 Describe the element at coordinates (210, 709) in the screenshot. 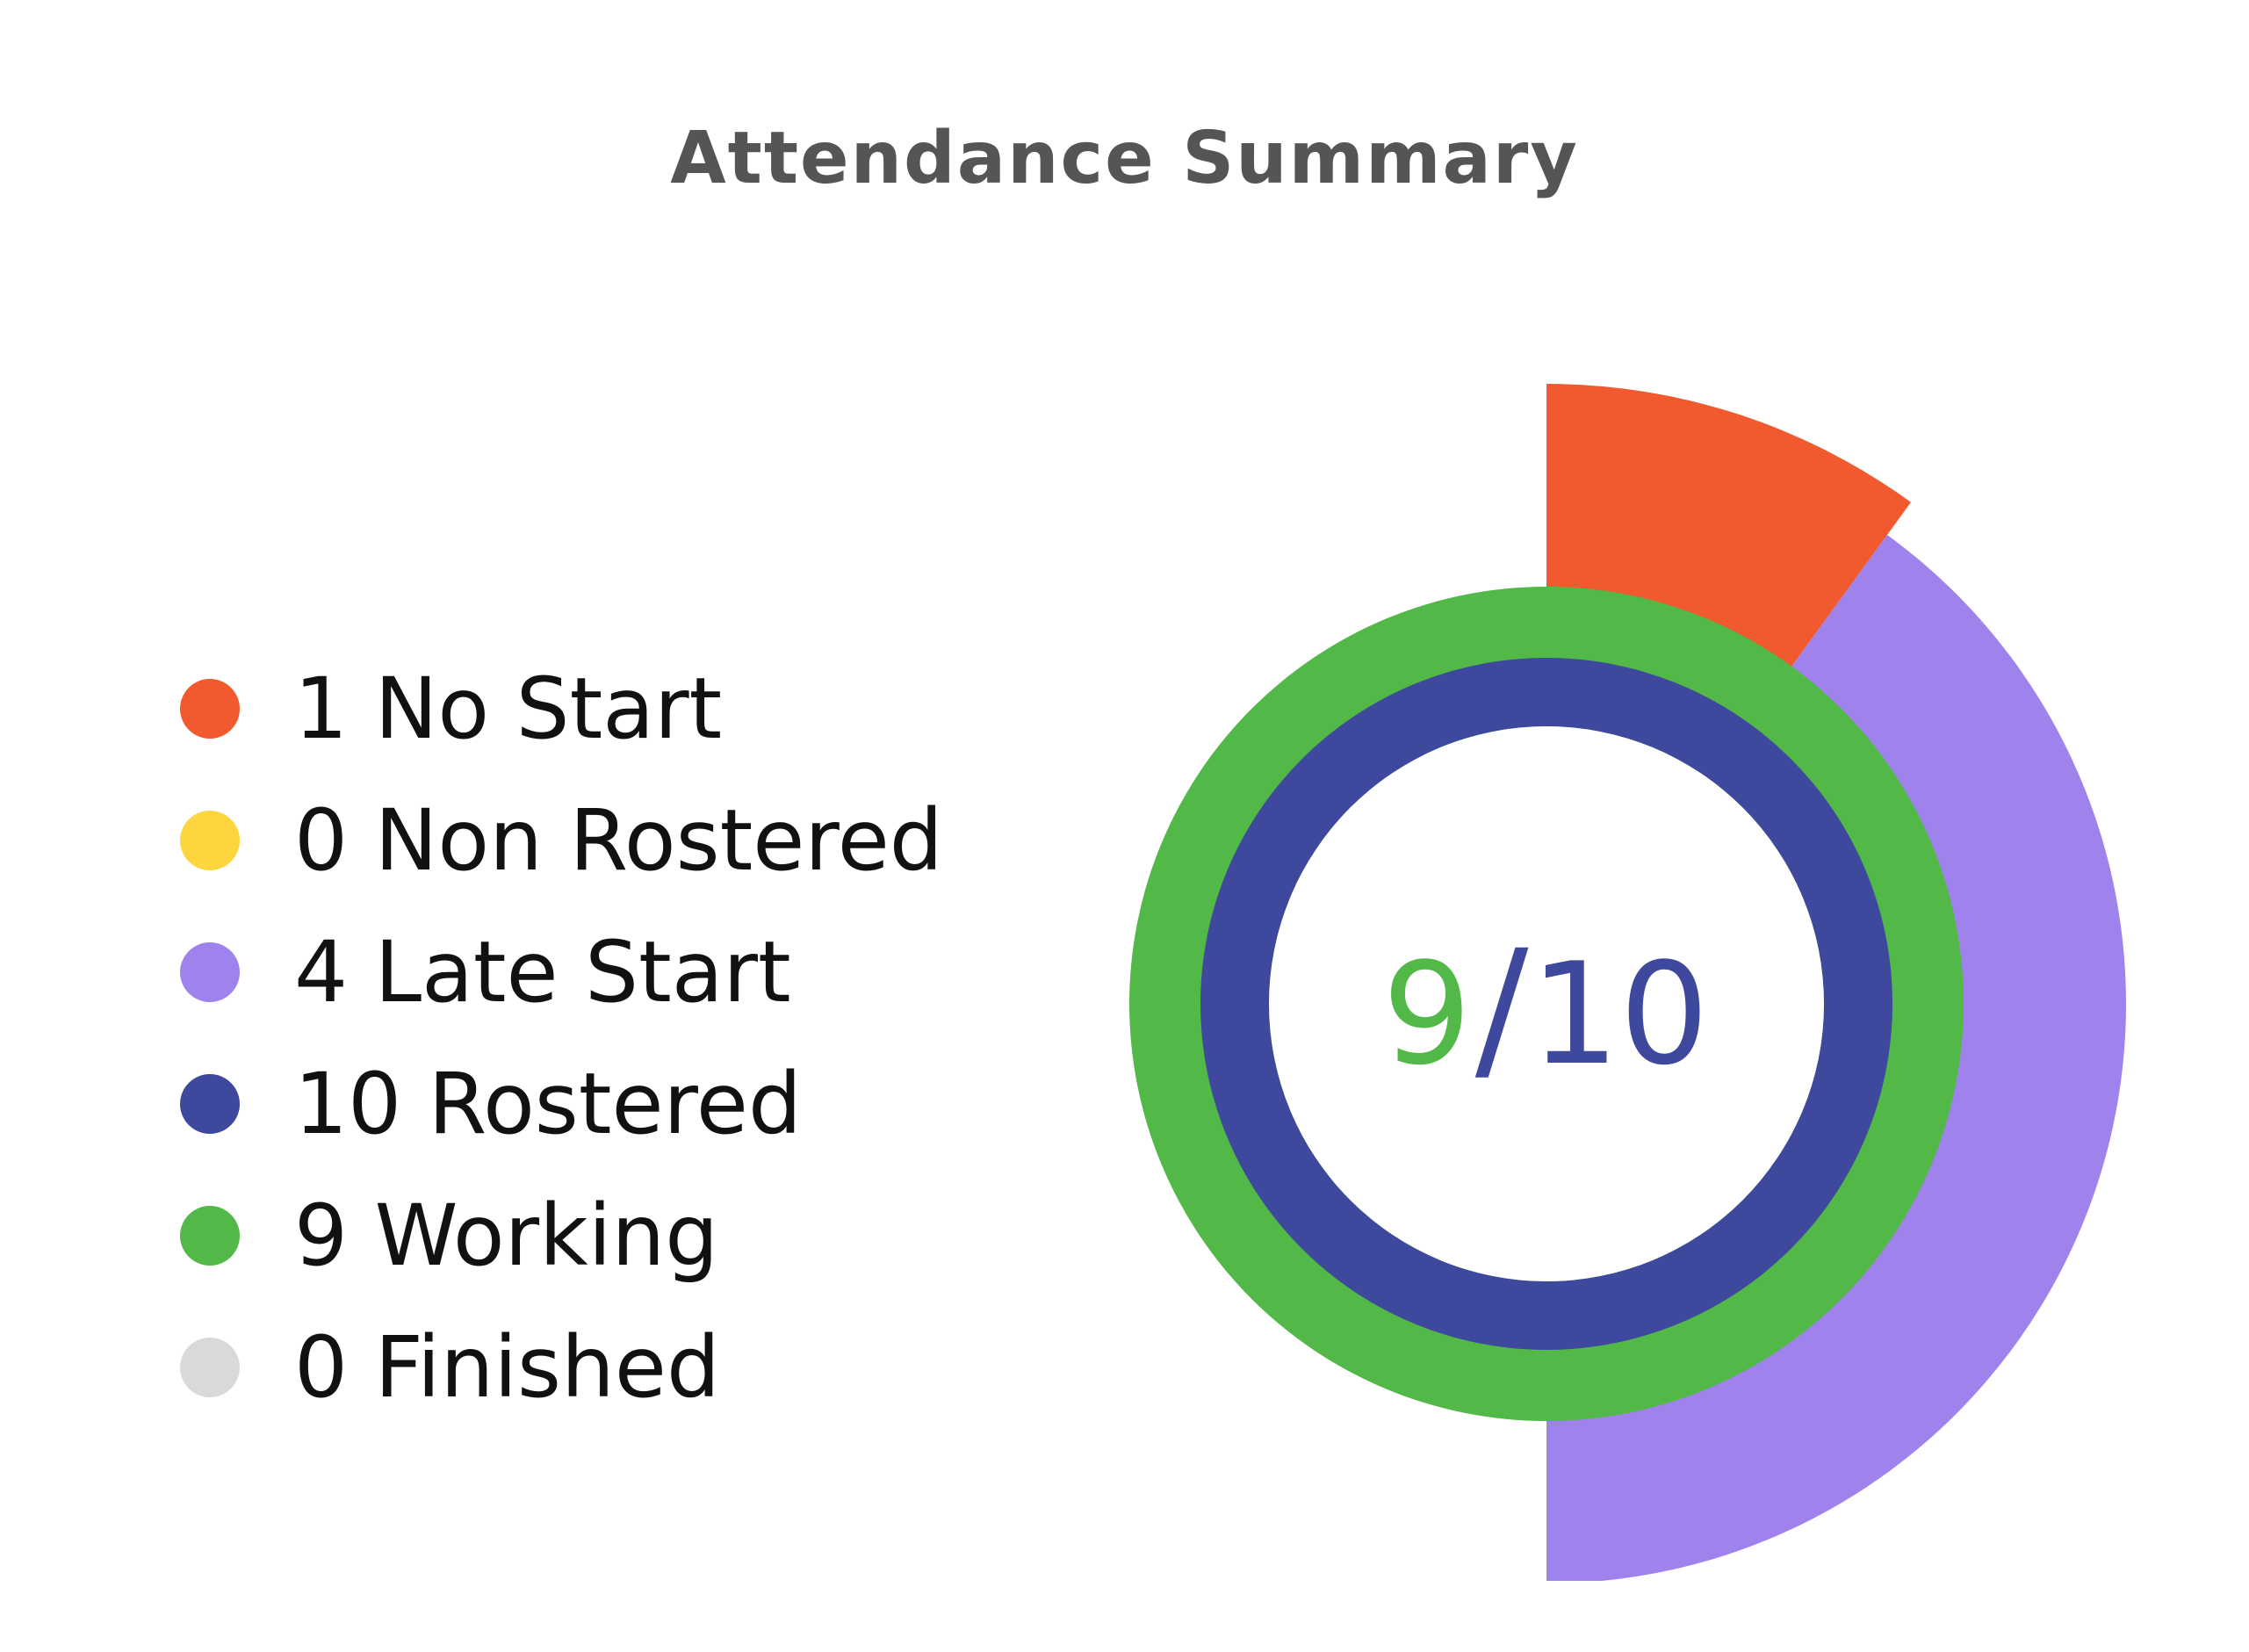

I see `legend-dot-no-start` at that location.